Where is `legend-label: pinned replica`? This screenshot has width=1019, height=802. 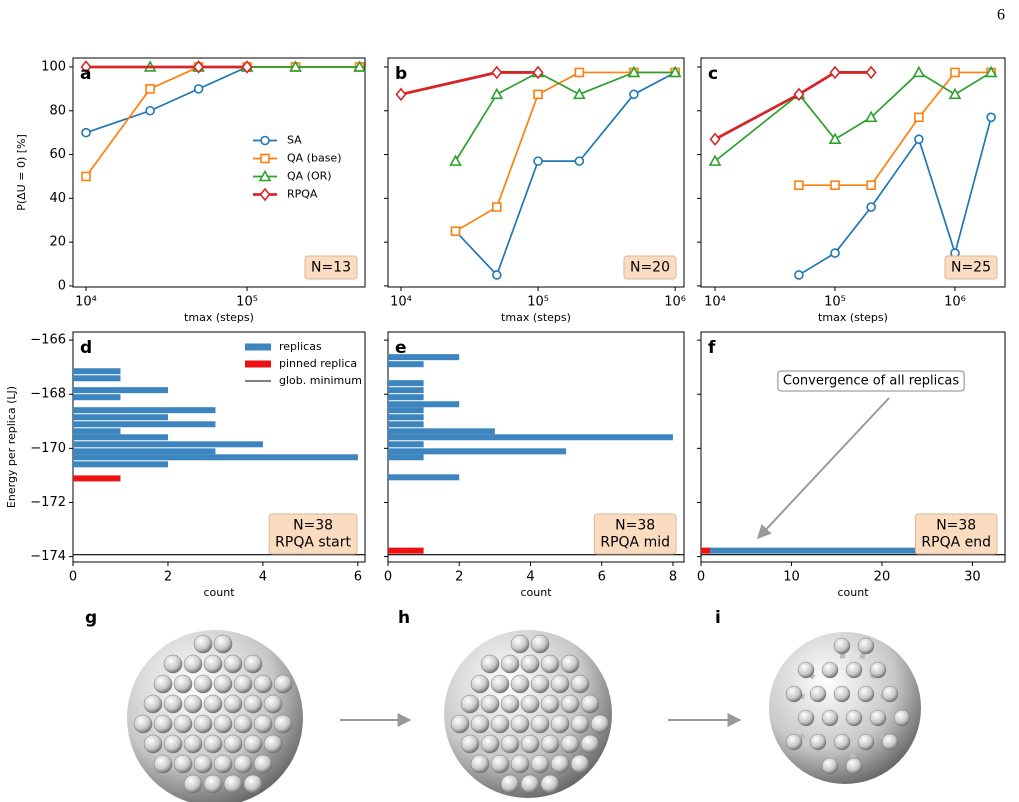 legend-label: pinned replica is located at coordinates (318, 363).